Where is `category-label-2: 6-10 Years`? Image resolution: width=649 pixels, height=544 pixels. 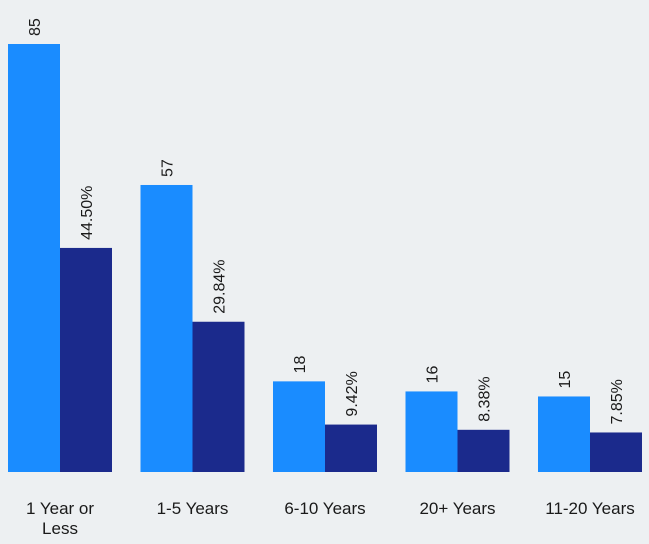
category-label-2: 6-10 Years is located at coordinates (324, 508).